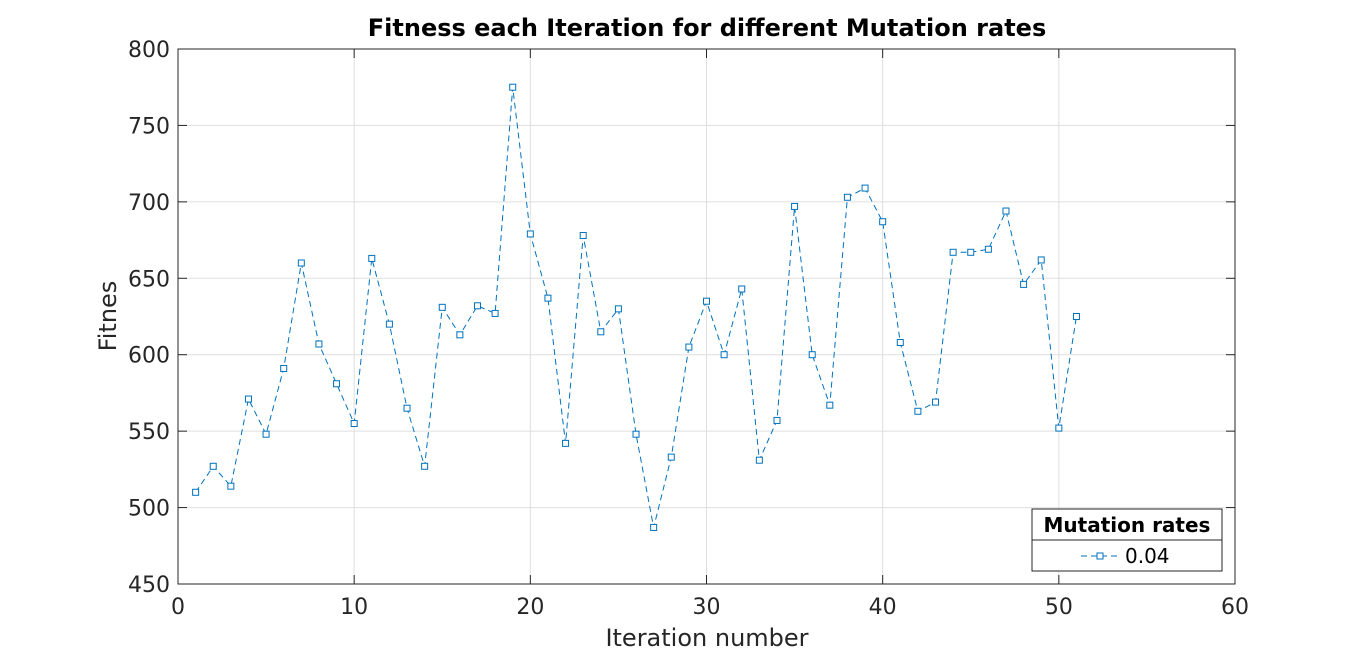  I want to click on y-tick-label: 750, so click(149, 126).